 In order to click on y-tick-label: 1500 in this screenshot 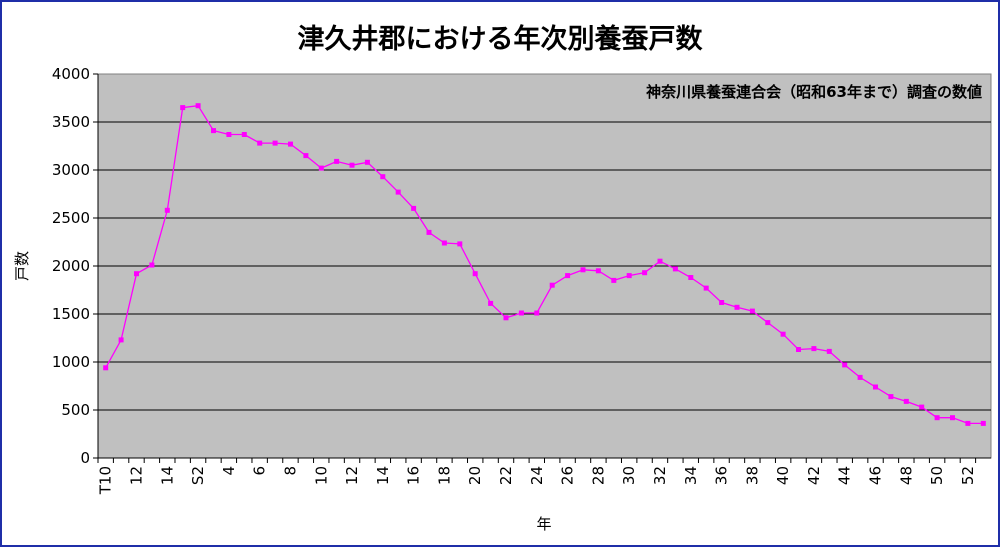, I will do `click(71, 314)`.